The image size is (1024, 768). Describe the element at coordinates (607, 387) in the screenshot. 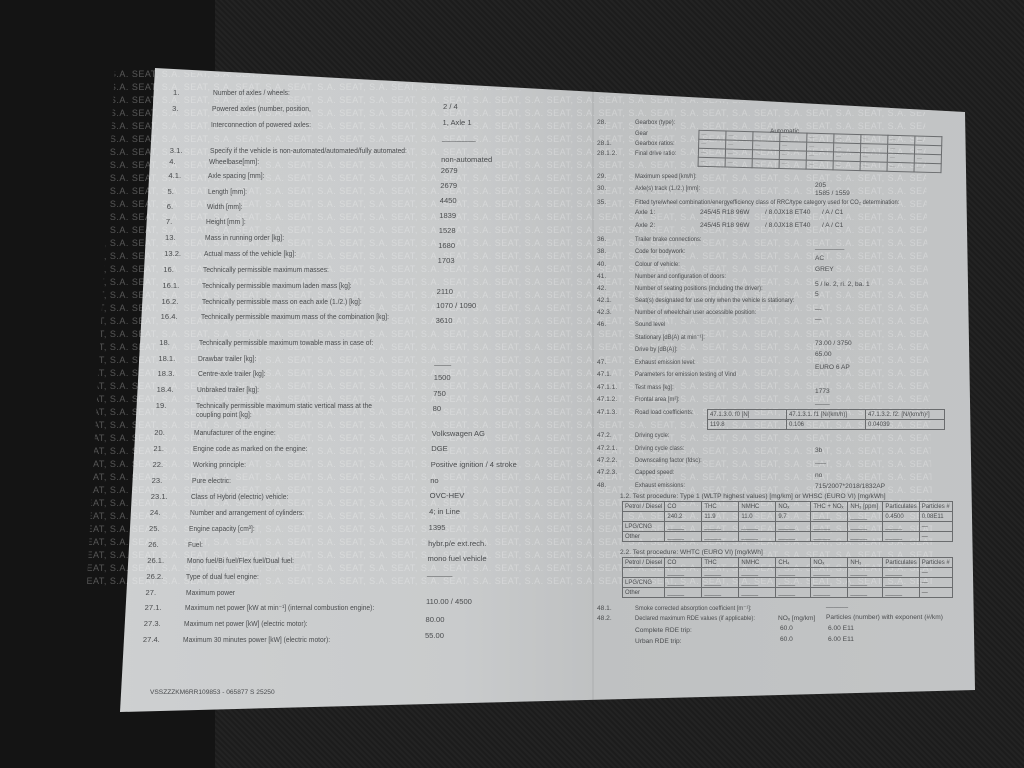

I see `item-number: 47.1.1.` at that location.